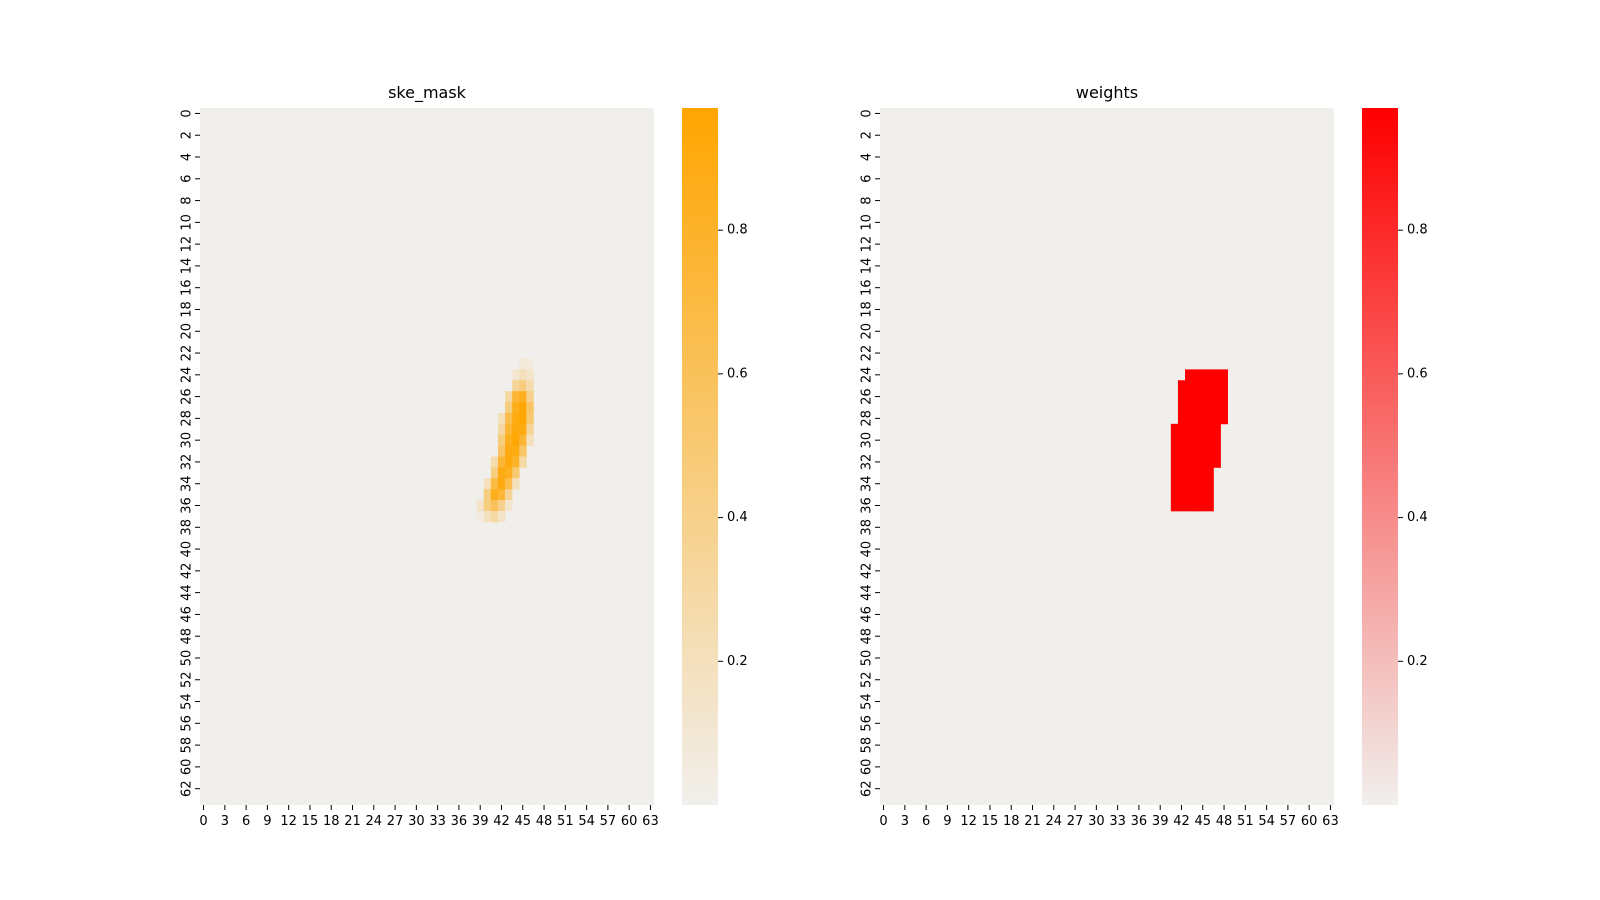 The image size is (1600, 900). Describe the element at coordinates (187, 309) in the screenshot. I see `y-tick-label: 18` at that location.